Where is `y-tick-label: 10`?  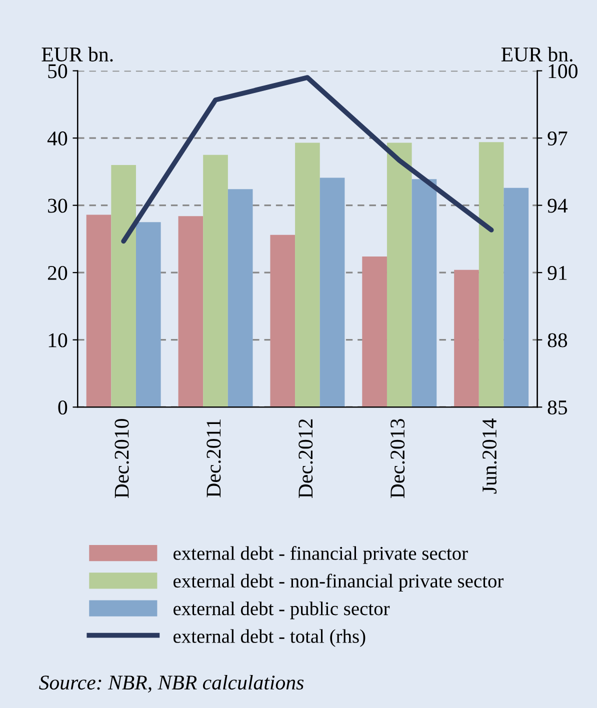
y-tick-label: 10 is located at coordinates (58, 340).